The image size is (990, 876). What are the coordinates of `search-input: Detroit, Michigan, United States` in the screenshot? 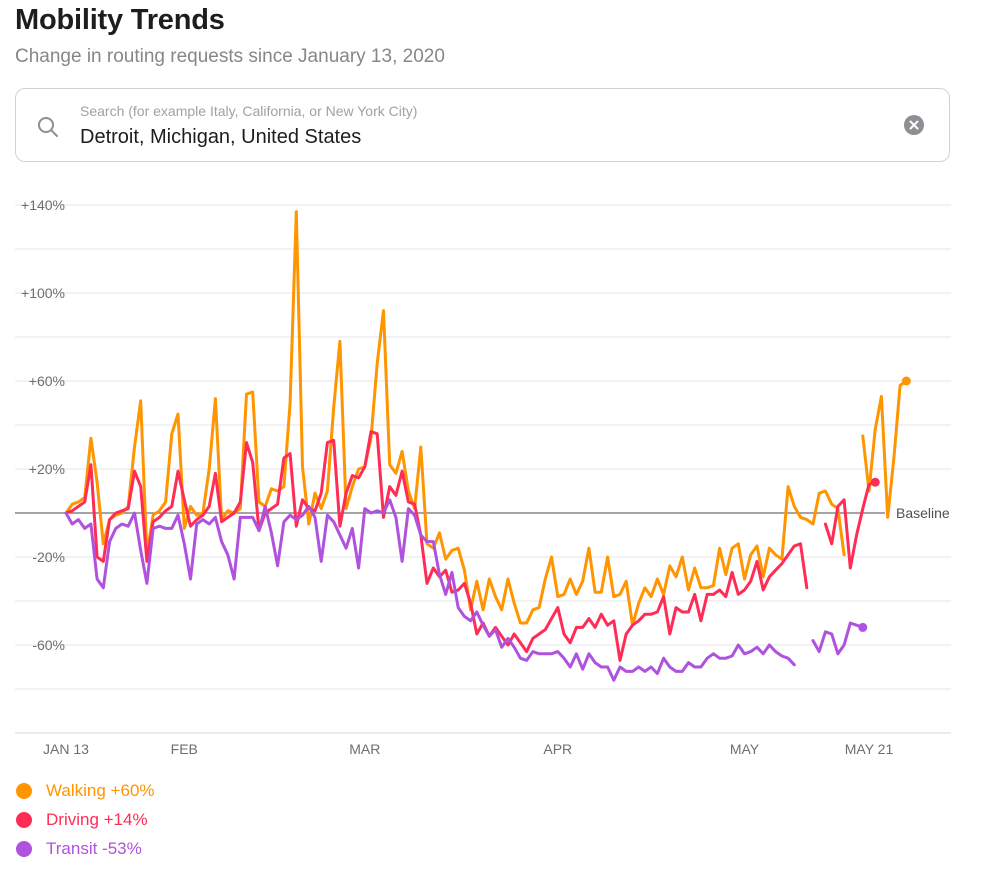 It's located at (221, 137).